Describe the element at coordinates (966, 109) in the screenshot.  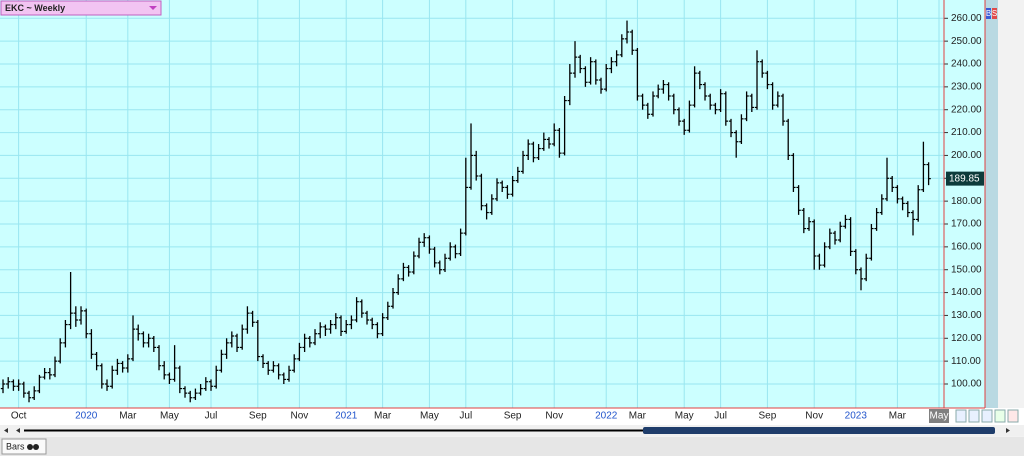
I see `y-tick-label: 220.00` at that location.